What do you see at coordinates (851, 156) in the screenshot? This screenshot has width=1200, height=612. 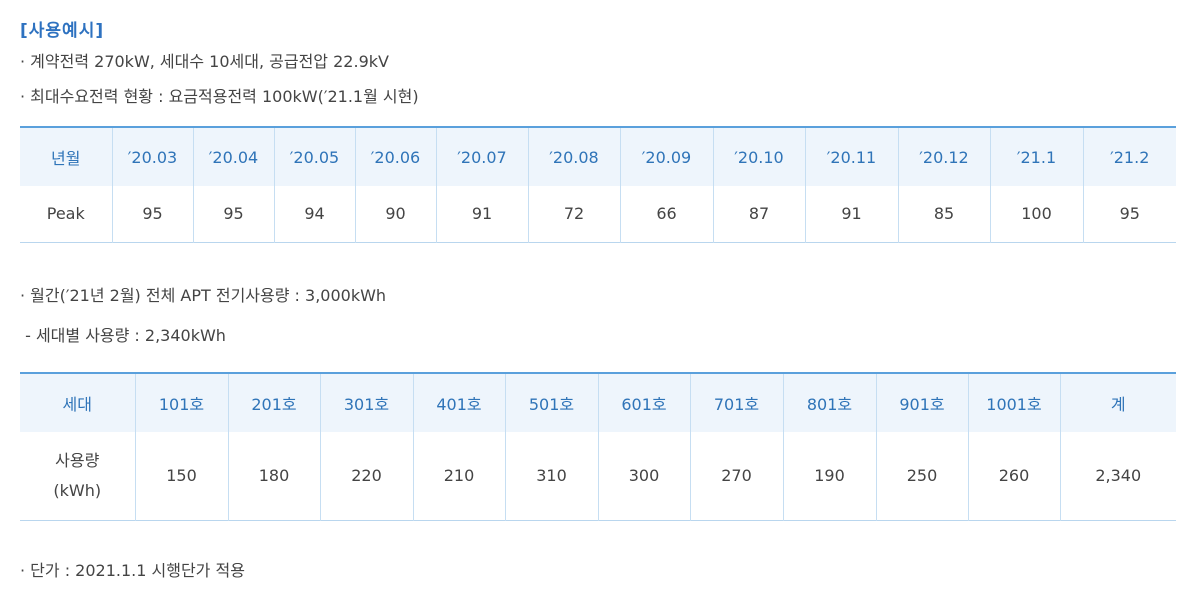 I see `header-cell: ′20.11` at bounding box center [851, 156].